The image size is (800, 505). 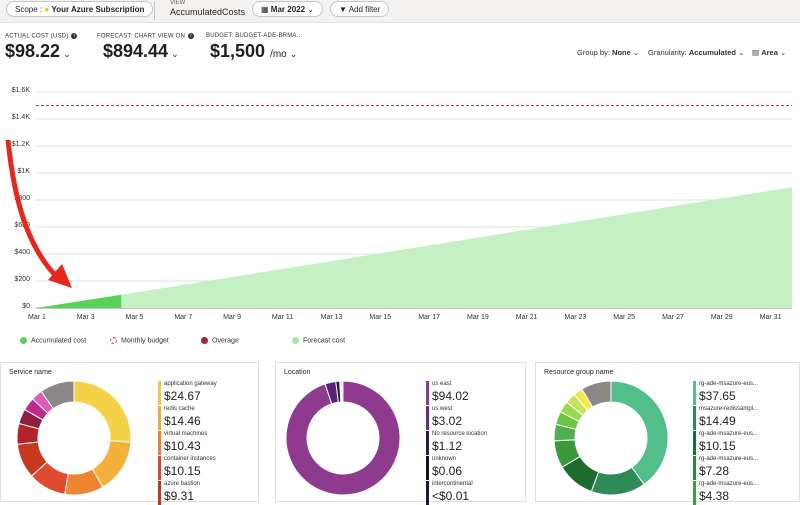 I want to click on service-donut-chart, so click(x=77, y=441).